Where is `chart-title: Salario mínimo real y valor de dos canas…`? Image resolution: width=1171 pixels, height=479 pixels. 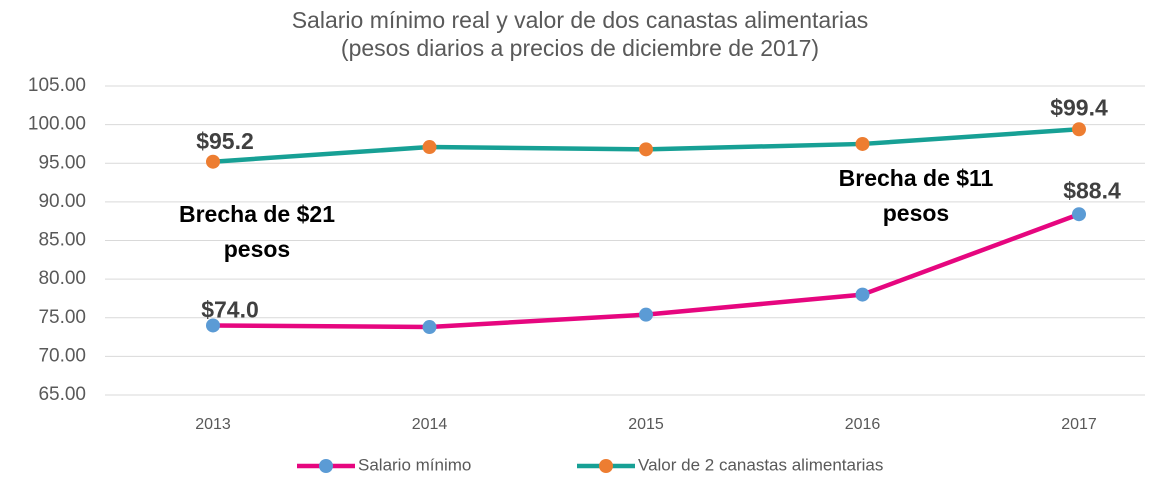
chart-title: Salario mínimo real y valor de dos canas… is located at coordinates (580, 20).